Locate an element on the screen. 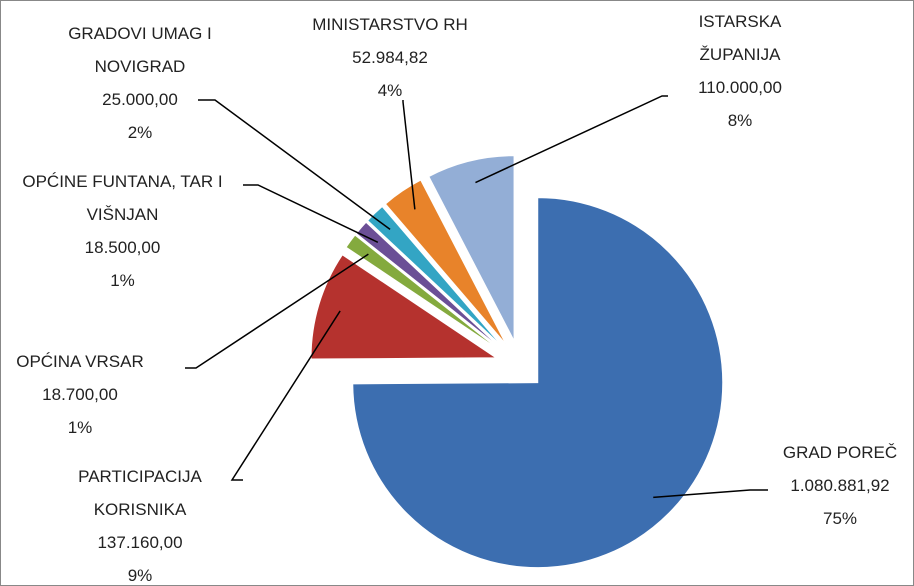  category: ISTARSKA ŽUPANIJA is located at coordinates (740, 38).